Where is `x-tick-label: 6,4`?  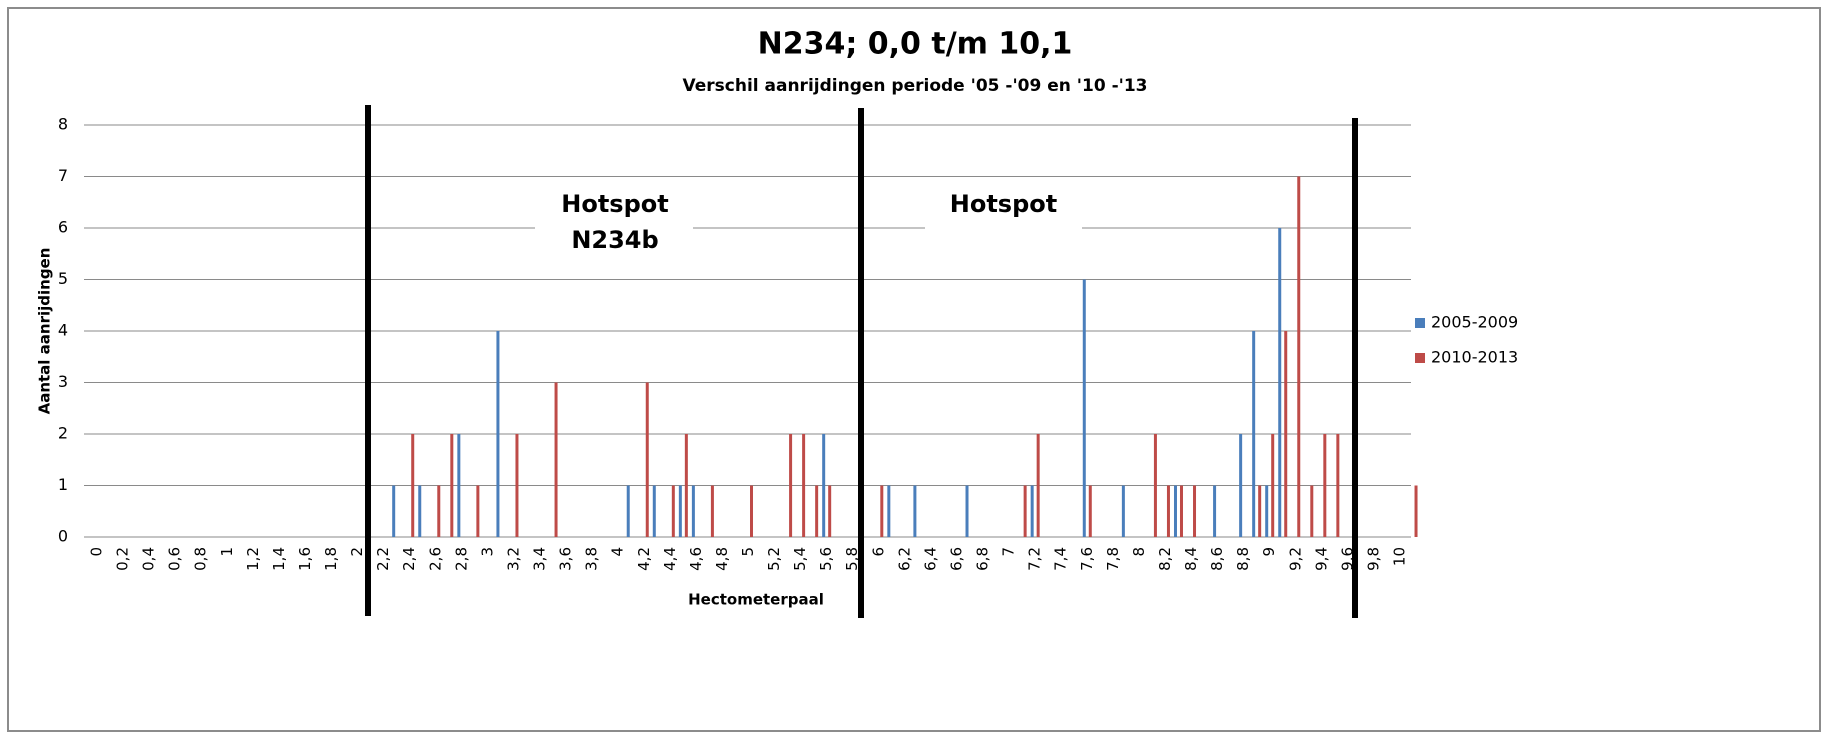
x-tick-label: 6,4 is located at coordinates (930, 559).